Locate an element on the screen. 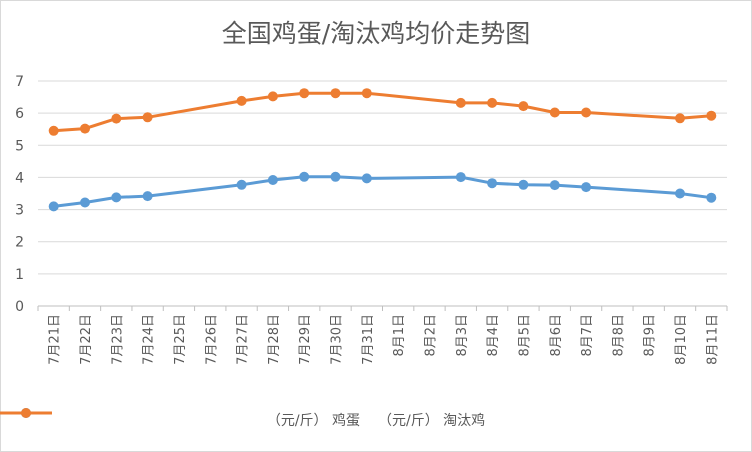  x-tick-label: 8月5日 is located at coordinates (524, 335).